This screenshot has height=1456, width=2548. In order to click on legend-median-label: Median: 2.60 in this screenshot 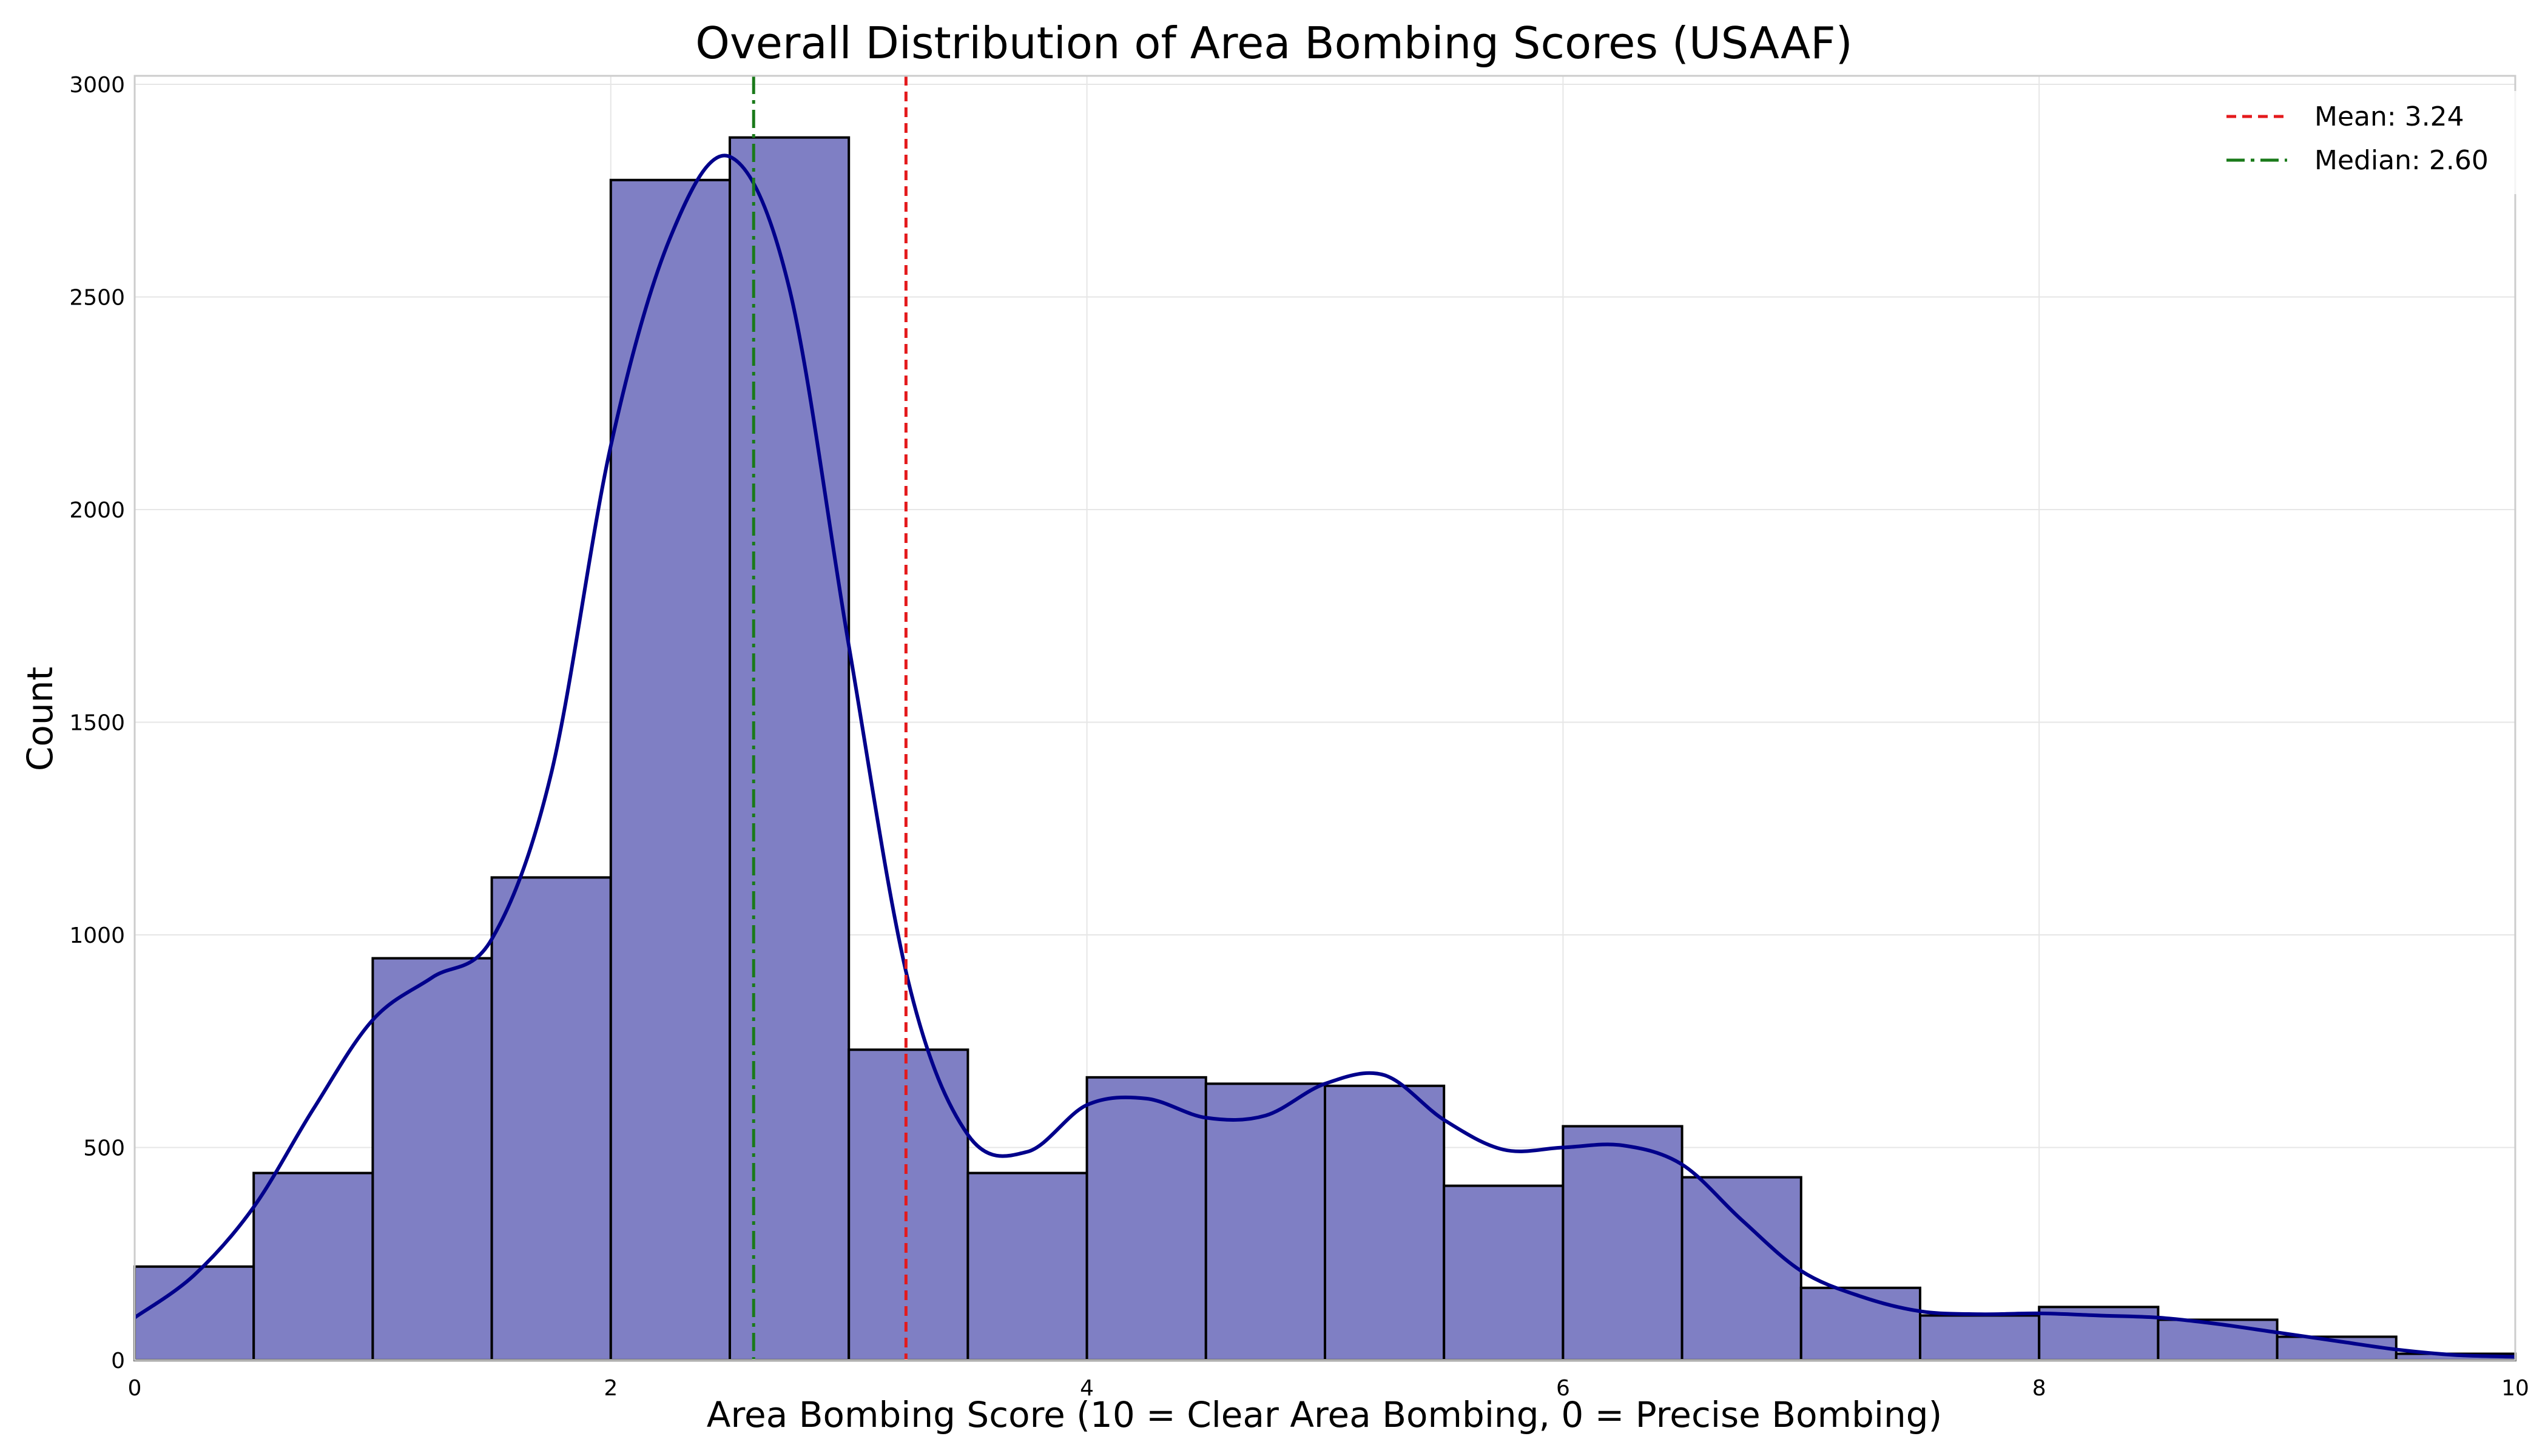, I will do `click(2401, 160)`.